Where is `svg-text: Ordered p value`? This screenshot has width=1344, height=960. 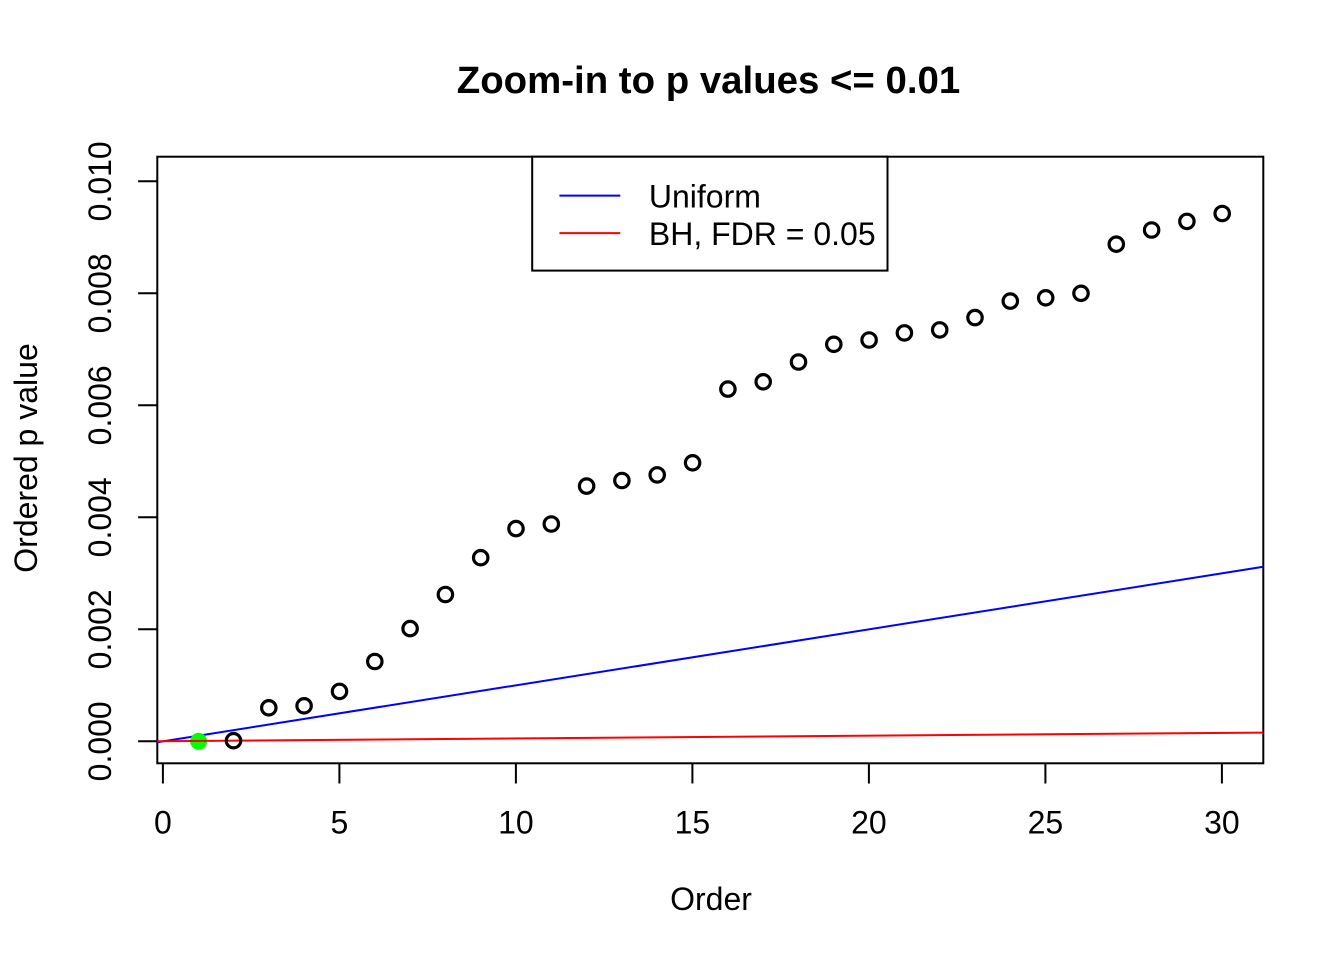 svg-text: Ordered p value is located at coordinates (26, 457).